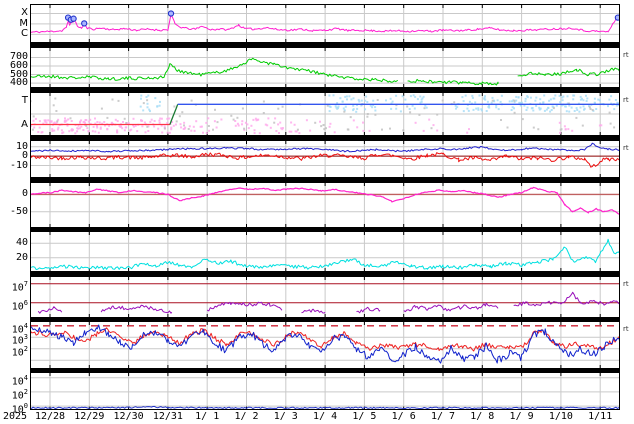 The image size is (634, 424). I want to click on x-axis-date-label: 12/30, so click(128, 416).